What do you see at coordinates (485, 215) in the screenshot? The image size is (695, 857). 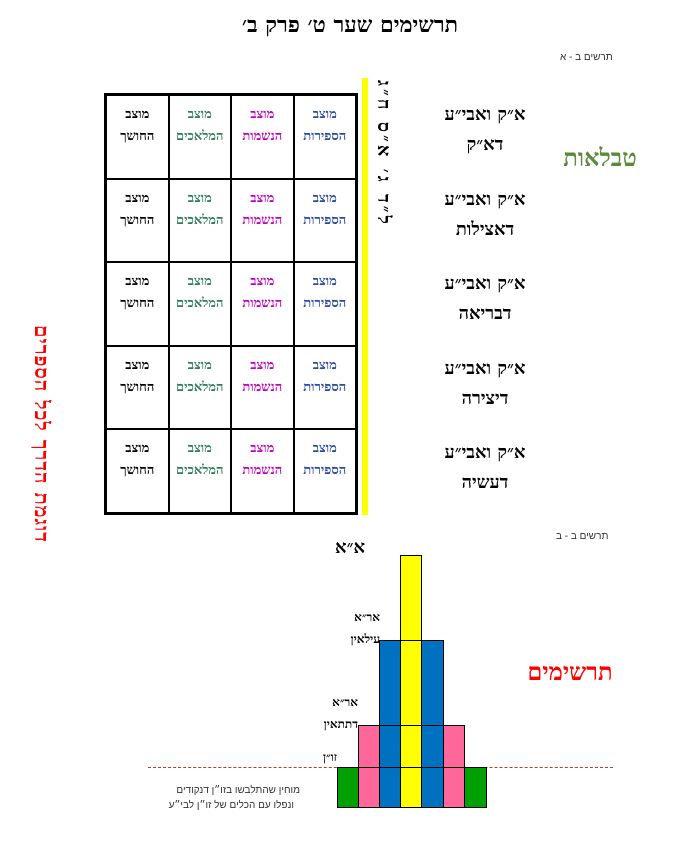 I see `row-label: א״ק ואבי״ע דאצילות` at bounding box center [485, 215].